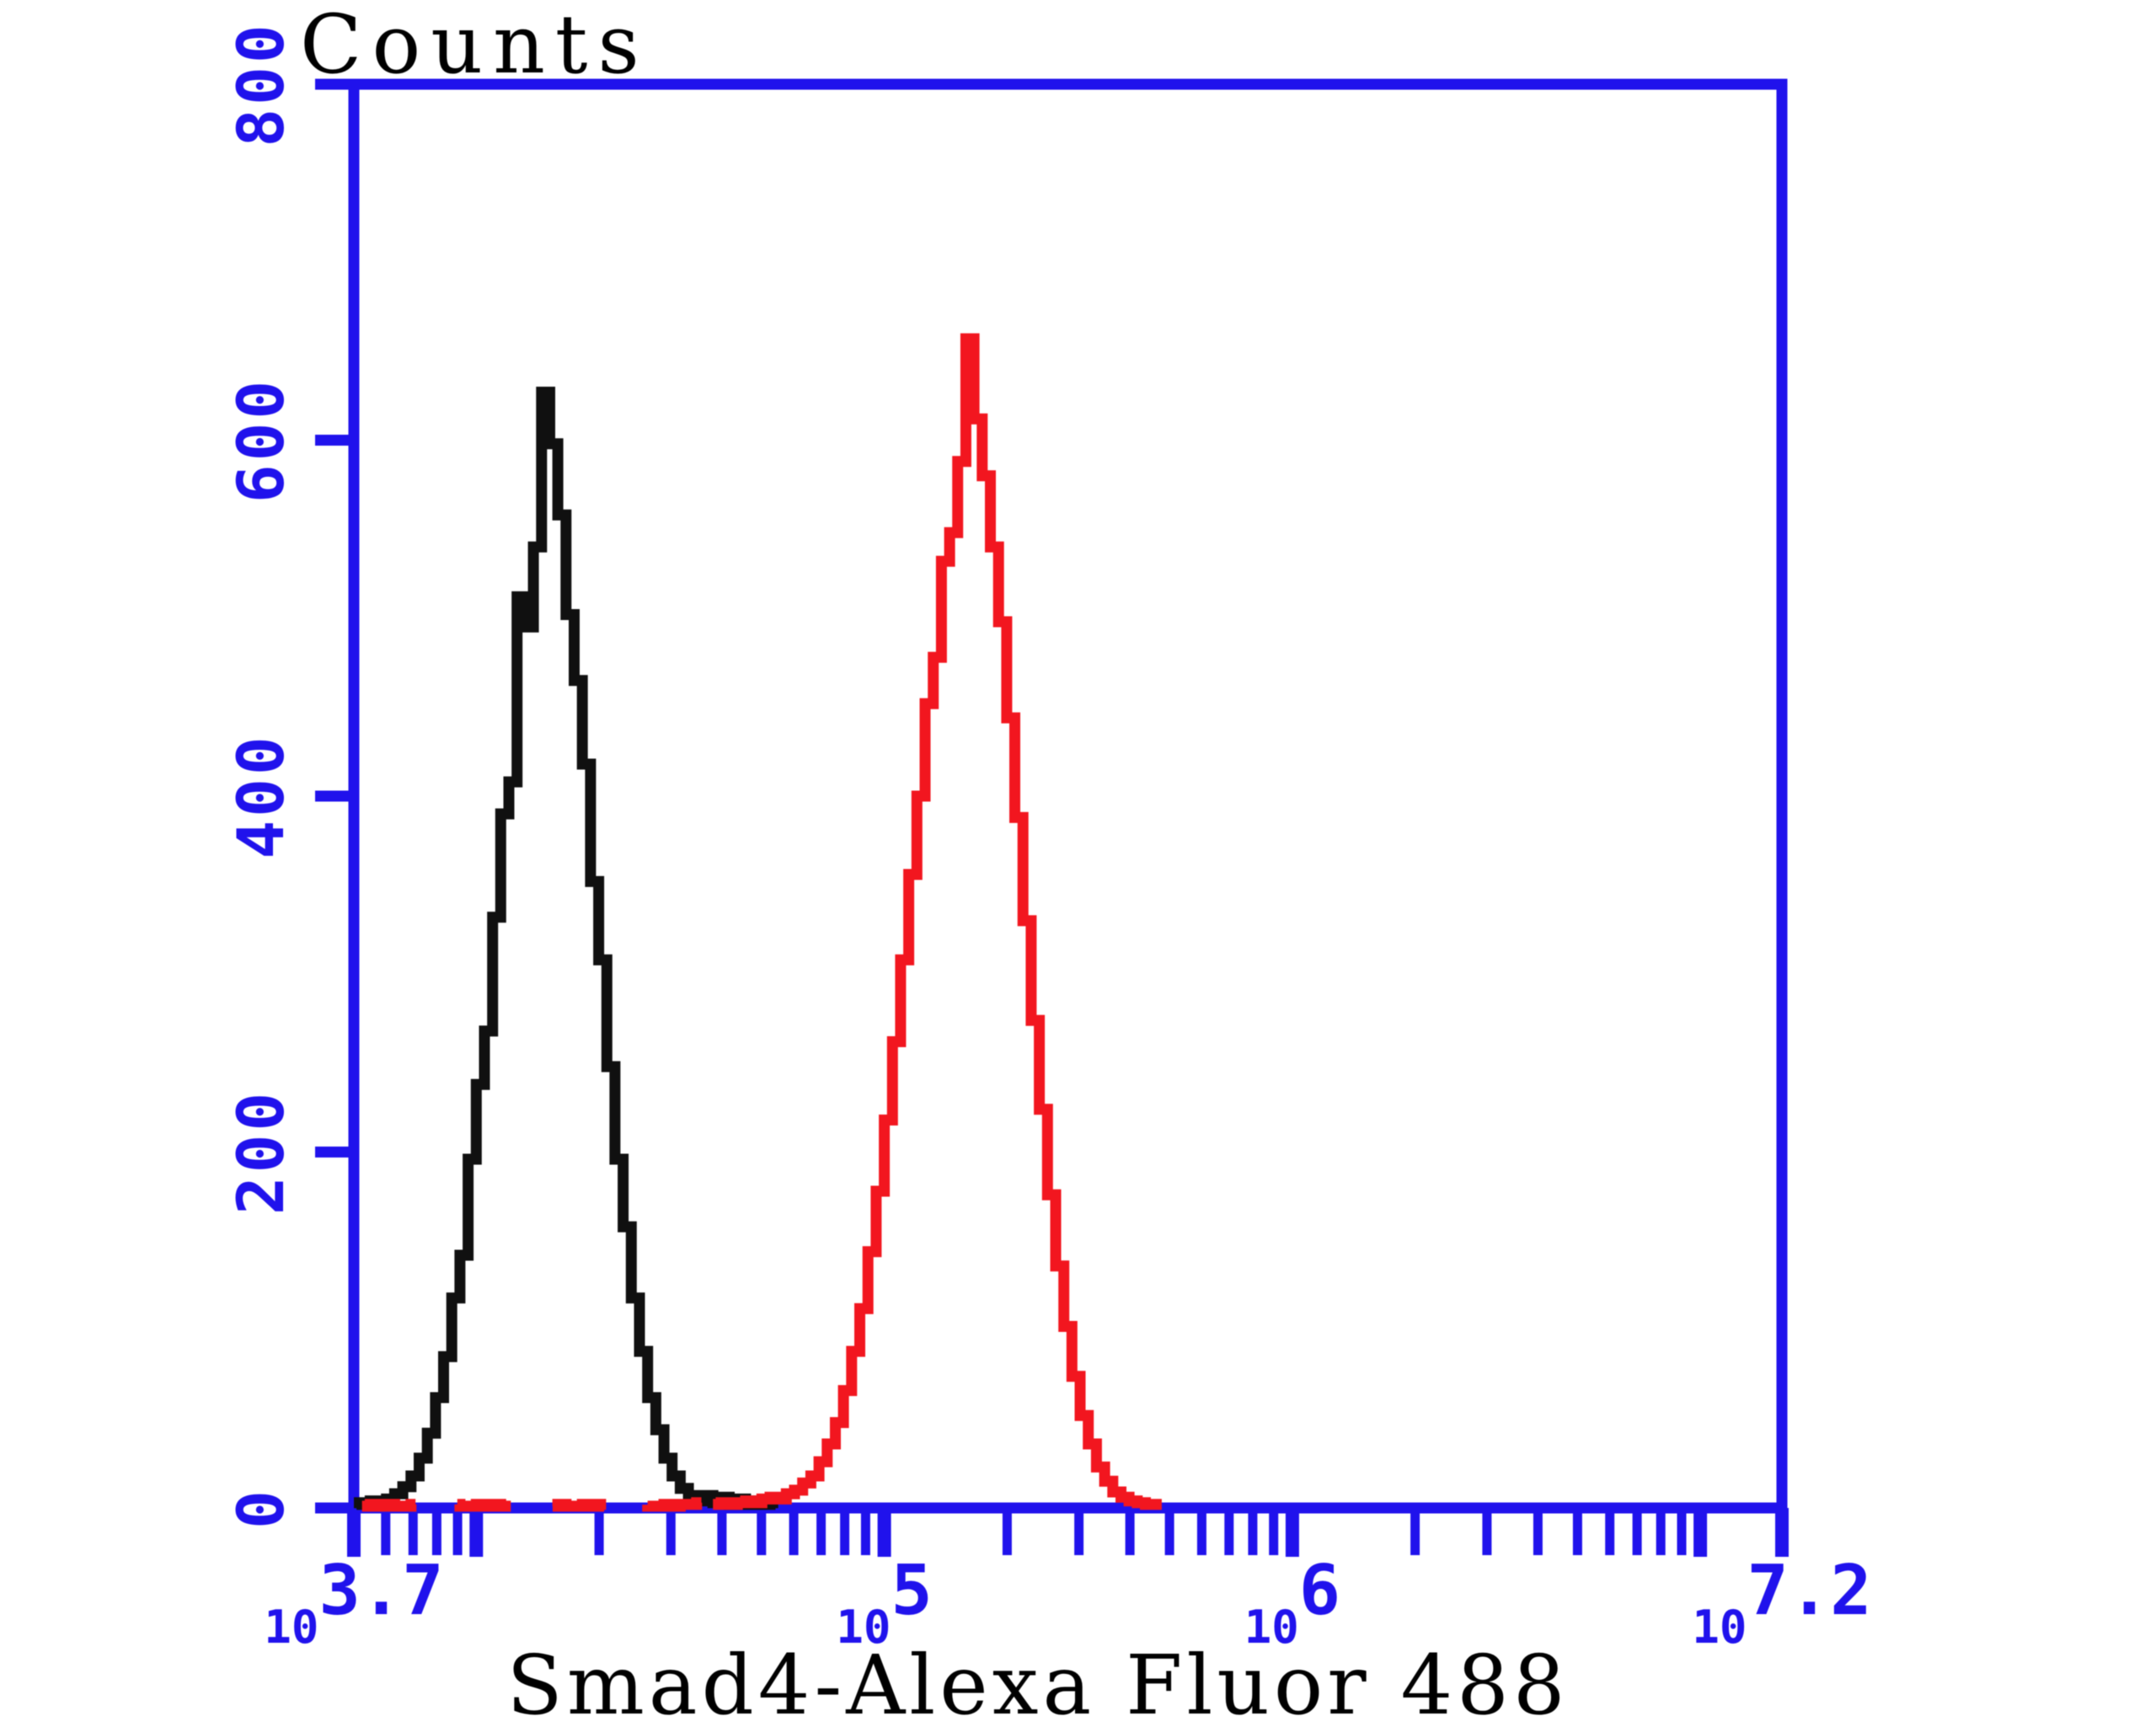 Image resolution: width=2156 pixels, height=1727 pixels. What do you see at coordinates (1067, 1602) in the screenshot?
I see `x-axis-tick-labels: 103.7 10⁵ 10⁶ 107.2` at bounding box center [1067, 1602].